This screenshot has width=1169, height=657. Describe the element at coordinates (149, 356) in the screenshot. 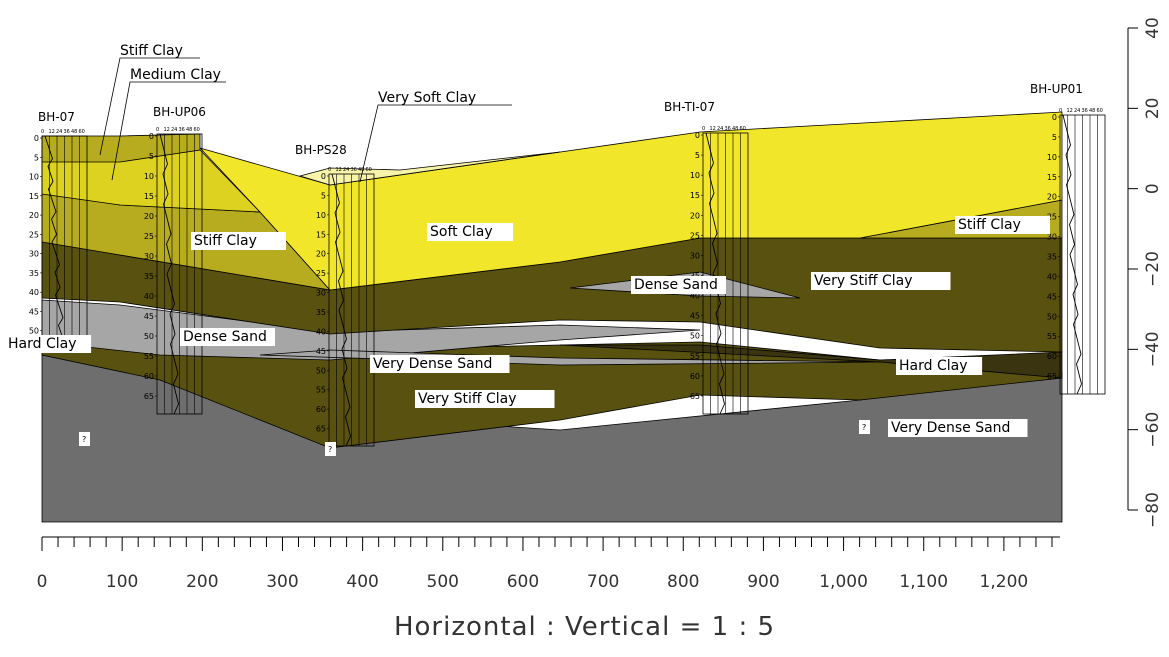

I see `depth-tick-label: 55` at that location.